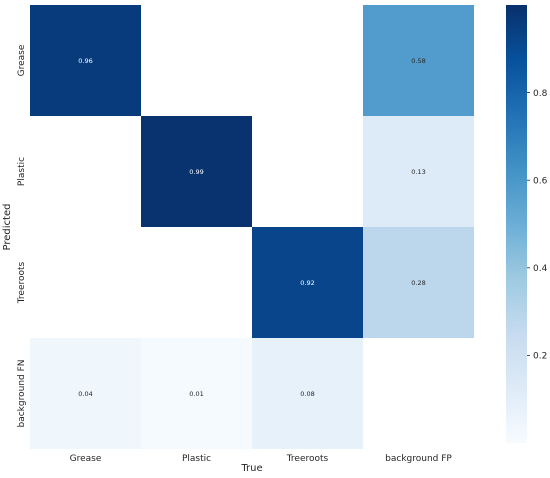 The width and height of the screenshot is (550, 478). I want to click on colorbar-tick-label: 0.8, so click(540, 94).